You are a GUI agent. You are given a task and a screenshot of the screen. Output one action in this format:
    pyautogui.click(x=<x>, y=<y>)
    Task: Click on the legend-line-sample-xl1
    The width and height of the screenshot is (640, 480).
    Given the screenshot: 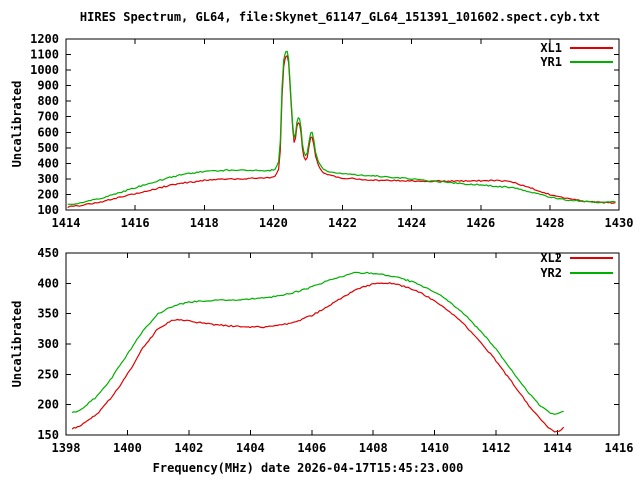 What is the action you would take?
    pyautogui.click(x=591, y=48)
    